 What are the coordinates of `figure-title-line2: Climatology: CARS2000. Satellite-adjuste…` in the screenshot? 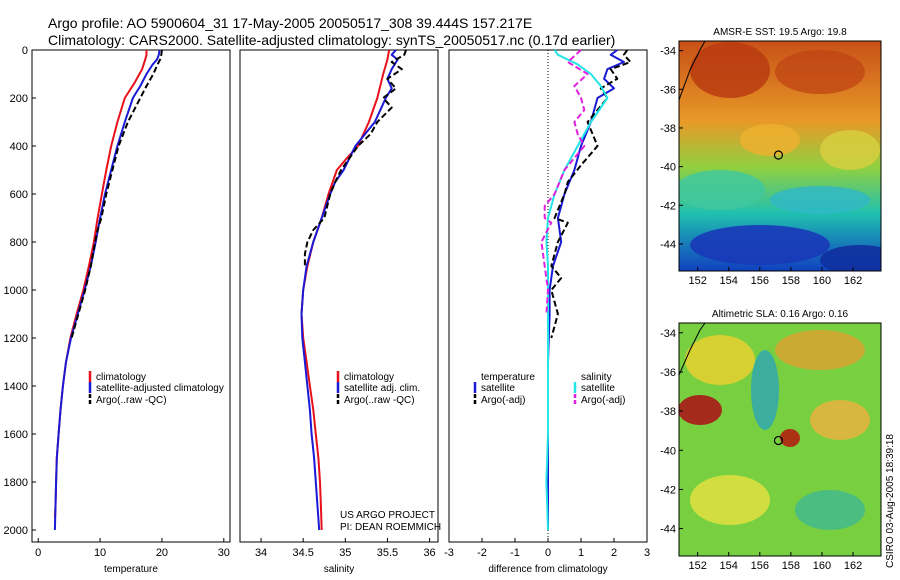 It's located at (331, 40).